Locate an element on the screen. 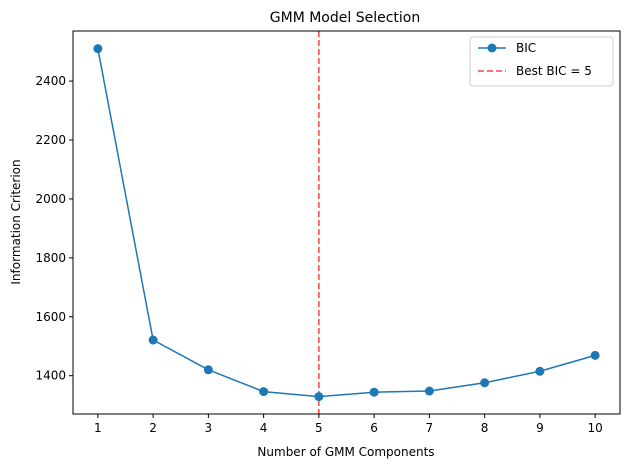 The height and width of the screenshot is (468, 627). chart-title: GMM Model Selection is located at coordinates (345, 18).